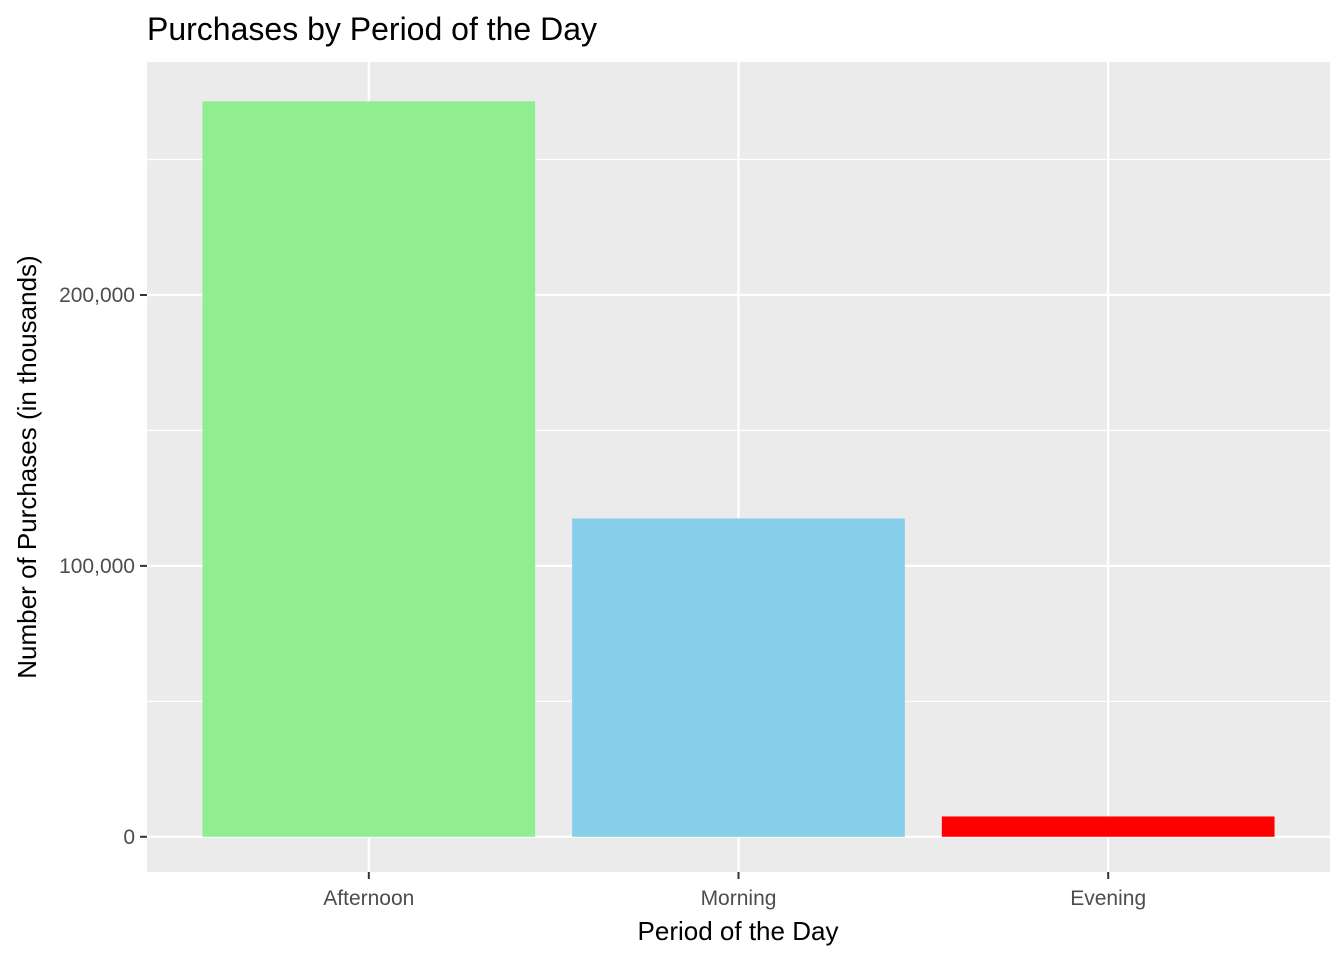 Image resolution: width=1344 pixels, height=960 pixels. I want to click on x-tick-label-morning: Morning, so click(739, 898).